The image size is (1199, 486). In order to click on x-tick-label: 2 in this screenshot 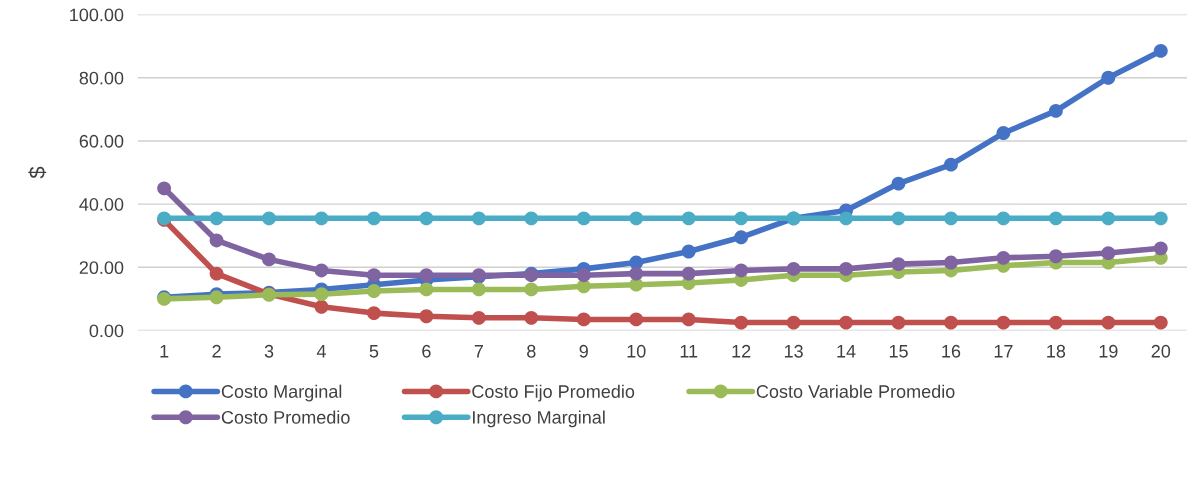, I will do `click(216, 351)`.